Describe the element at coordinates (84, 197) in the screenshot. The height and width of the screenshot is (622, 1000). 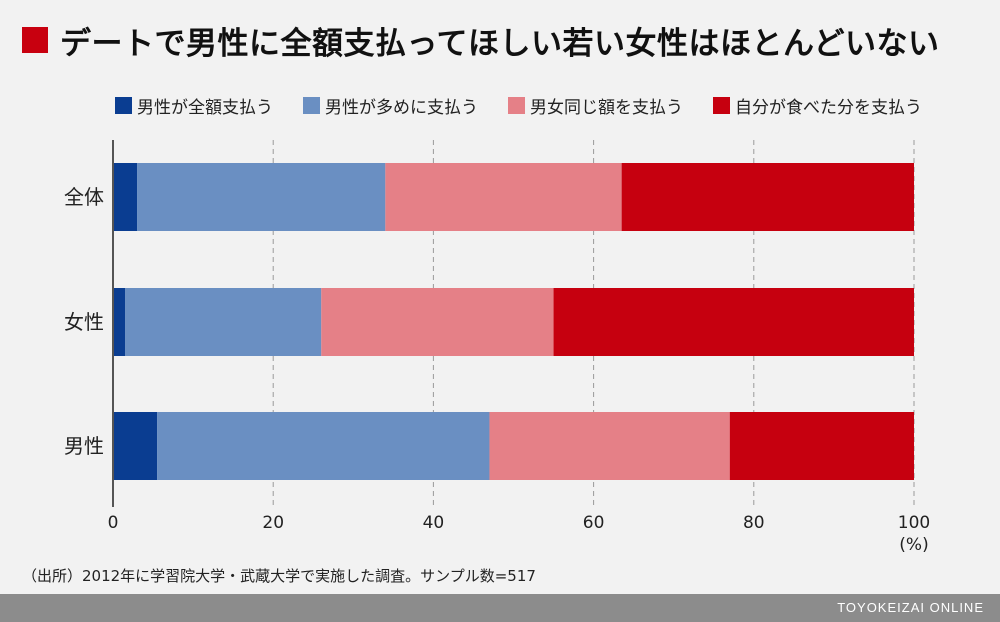
I see `category-label: 全体` at that location.